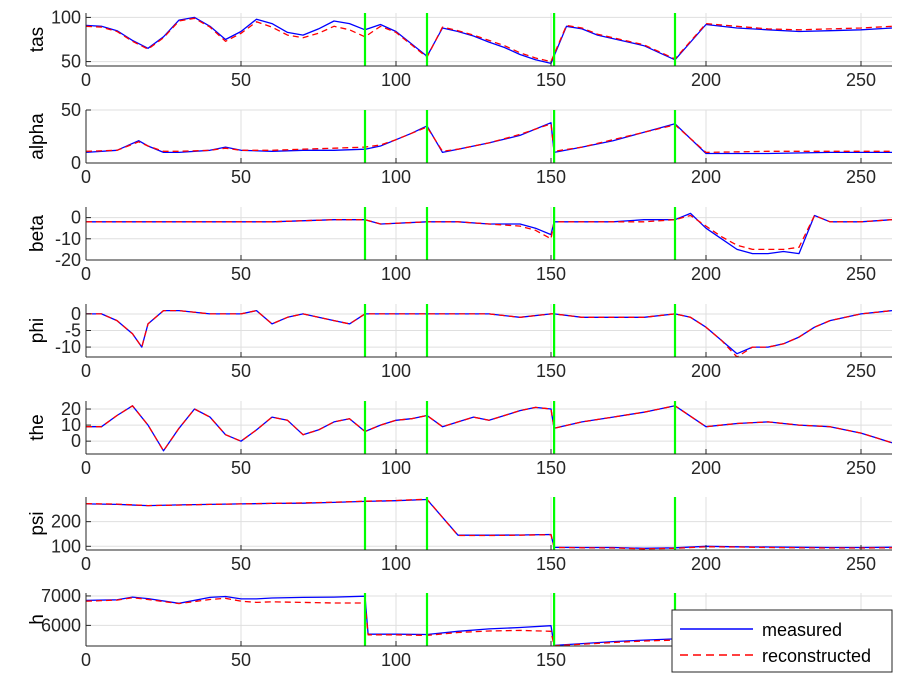 Image resolution: width=908 pixels, height=677 pixels. What do you see at coordinates (71, 425) in the screenshot?
I see `y-tick-label: 10` at bounding box center [71, 425].